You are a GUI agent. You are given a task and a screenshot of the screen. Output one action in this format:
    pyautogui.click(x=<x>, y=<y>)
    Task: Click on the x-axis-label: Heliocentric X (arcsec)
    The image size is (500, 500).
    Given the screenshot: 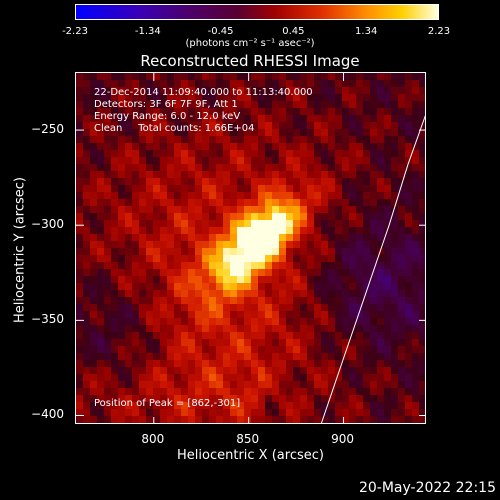 What is the action you would take?
    pyautogui.click(x=250, y=455)
    